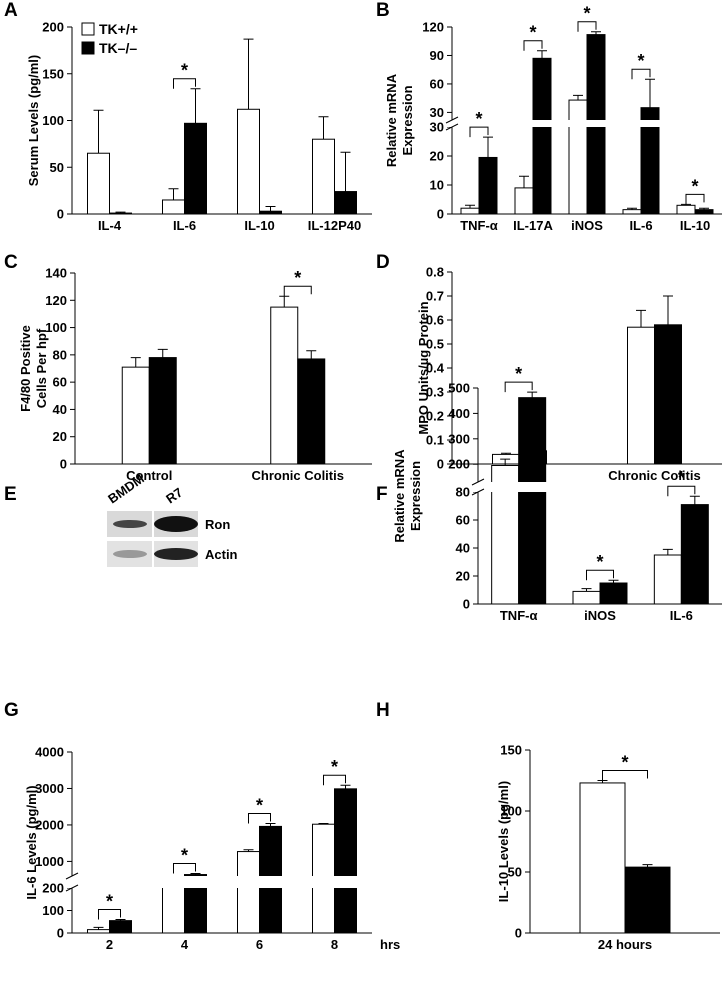  Describe the element at coordinates (435, 272) in the screenshot. I see `y-tick-label: 0.8` at that location.